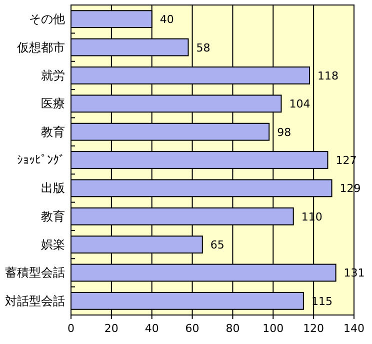 The height and width of the screenshot is (344, 372). Describe the element at coordinates (111, 328) in the screenshot. I see `x-tick-label: 20` at that location.